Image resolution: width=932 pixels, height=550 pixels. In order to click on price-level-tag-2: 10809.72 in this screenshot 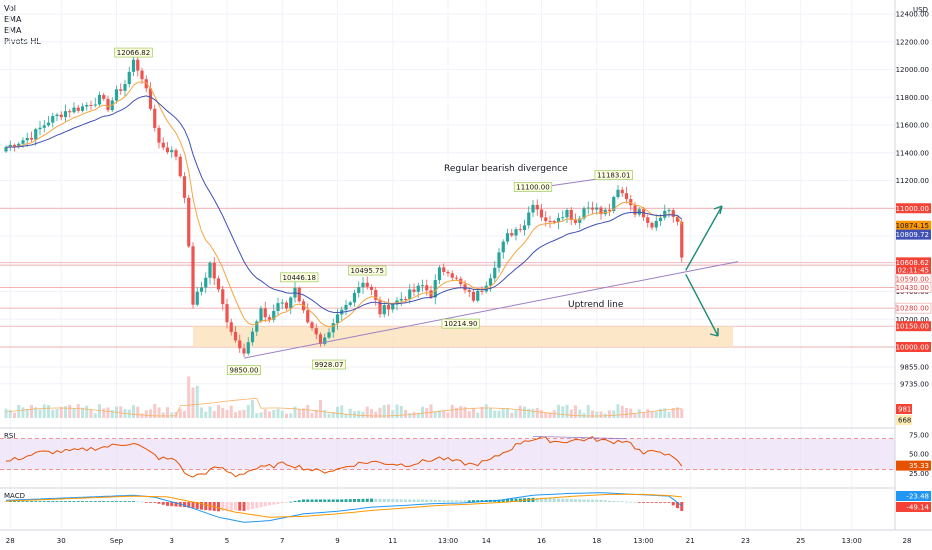, I will do `click(913, 234)`.